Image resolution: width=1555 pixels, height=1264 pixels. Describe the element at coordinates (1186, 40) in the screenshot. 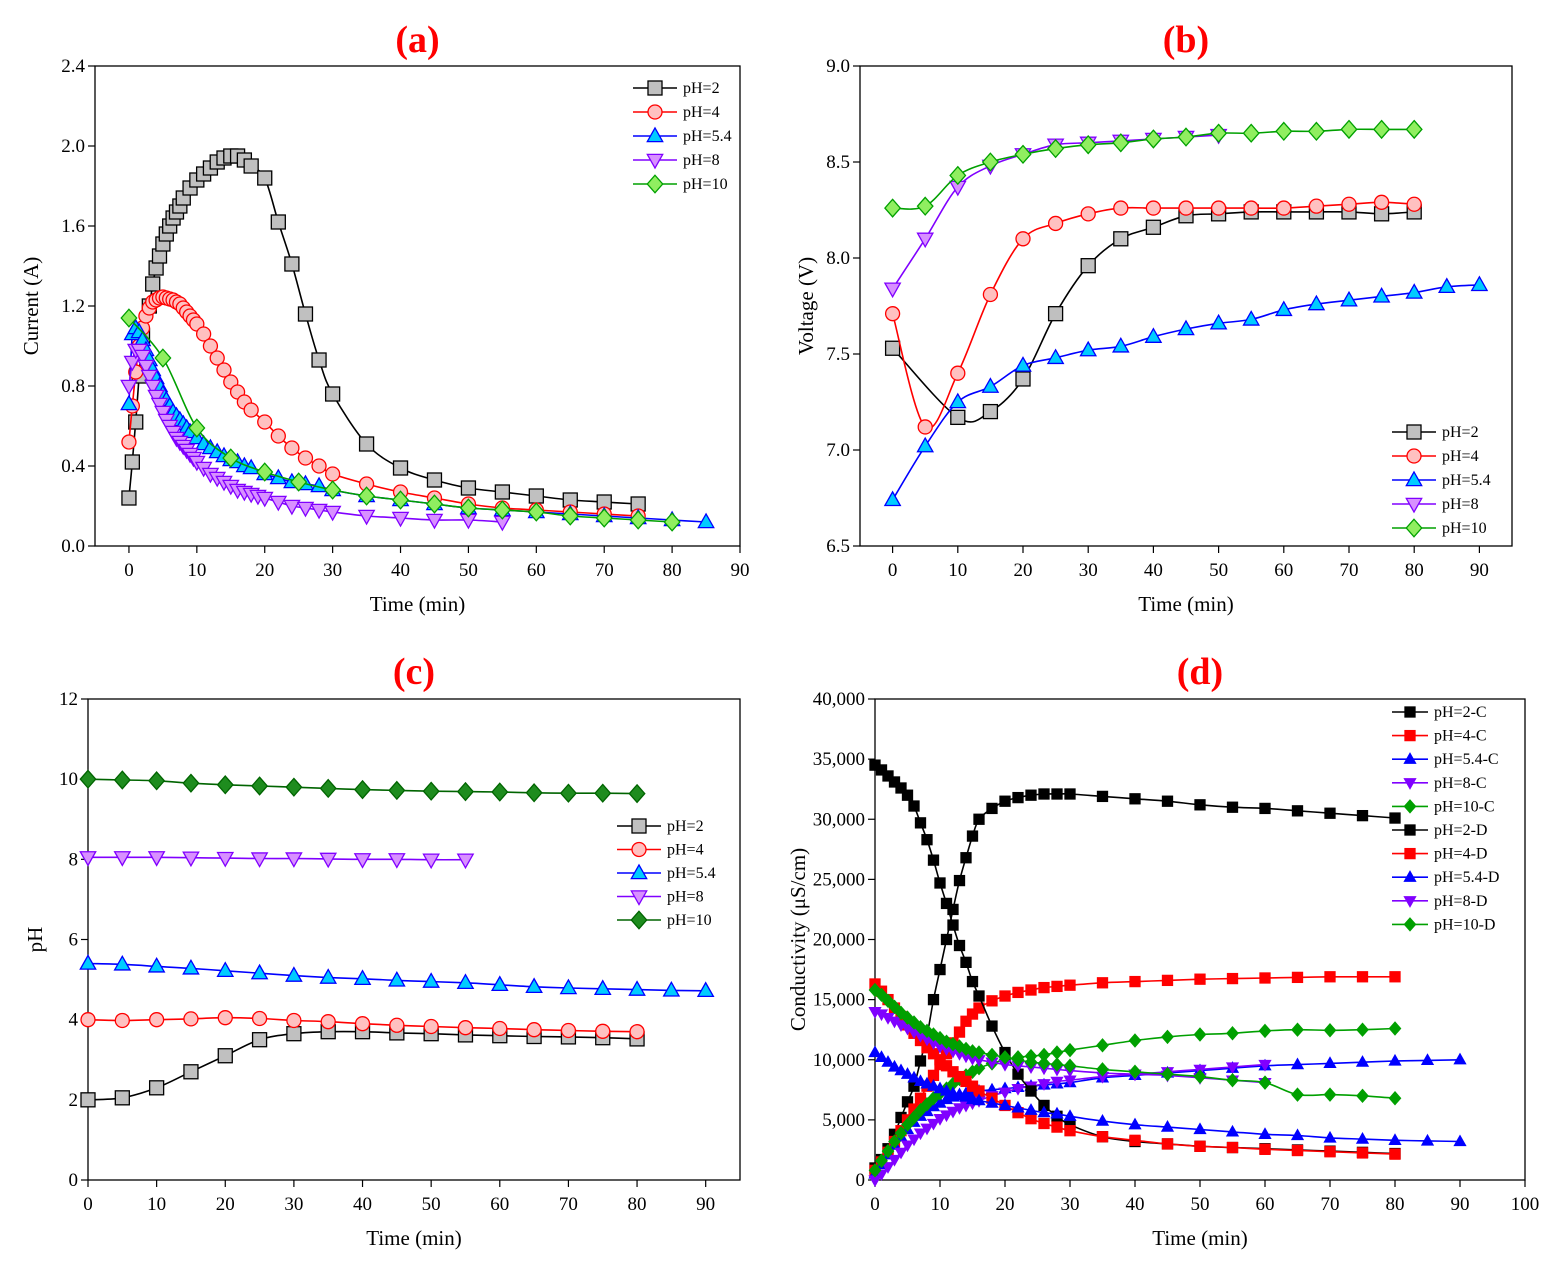

I see `chart-b-title: (b)` at that location.